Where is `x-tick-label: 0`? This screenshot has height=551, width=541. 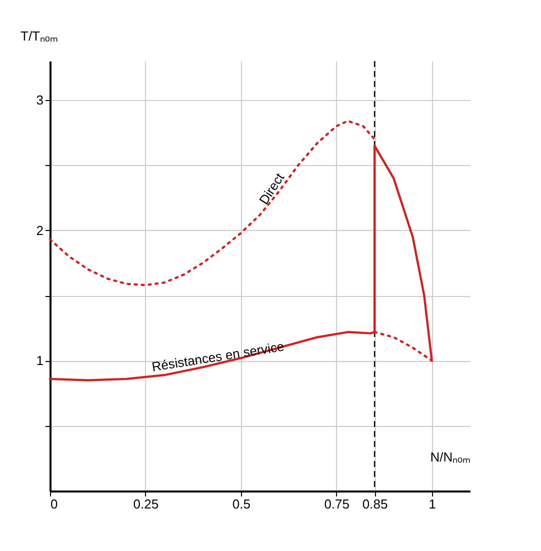
x-tick-label: 0 is located at coordinates (54, 504).